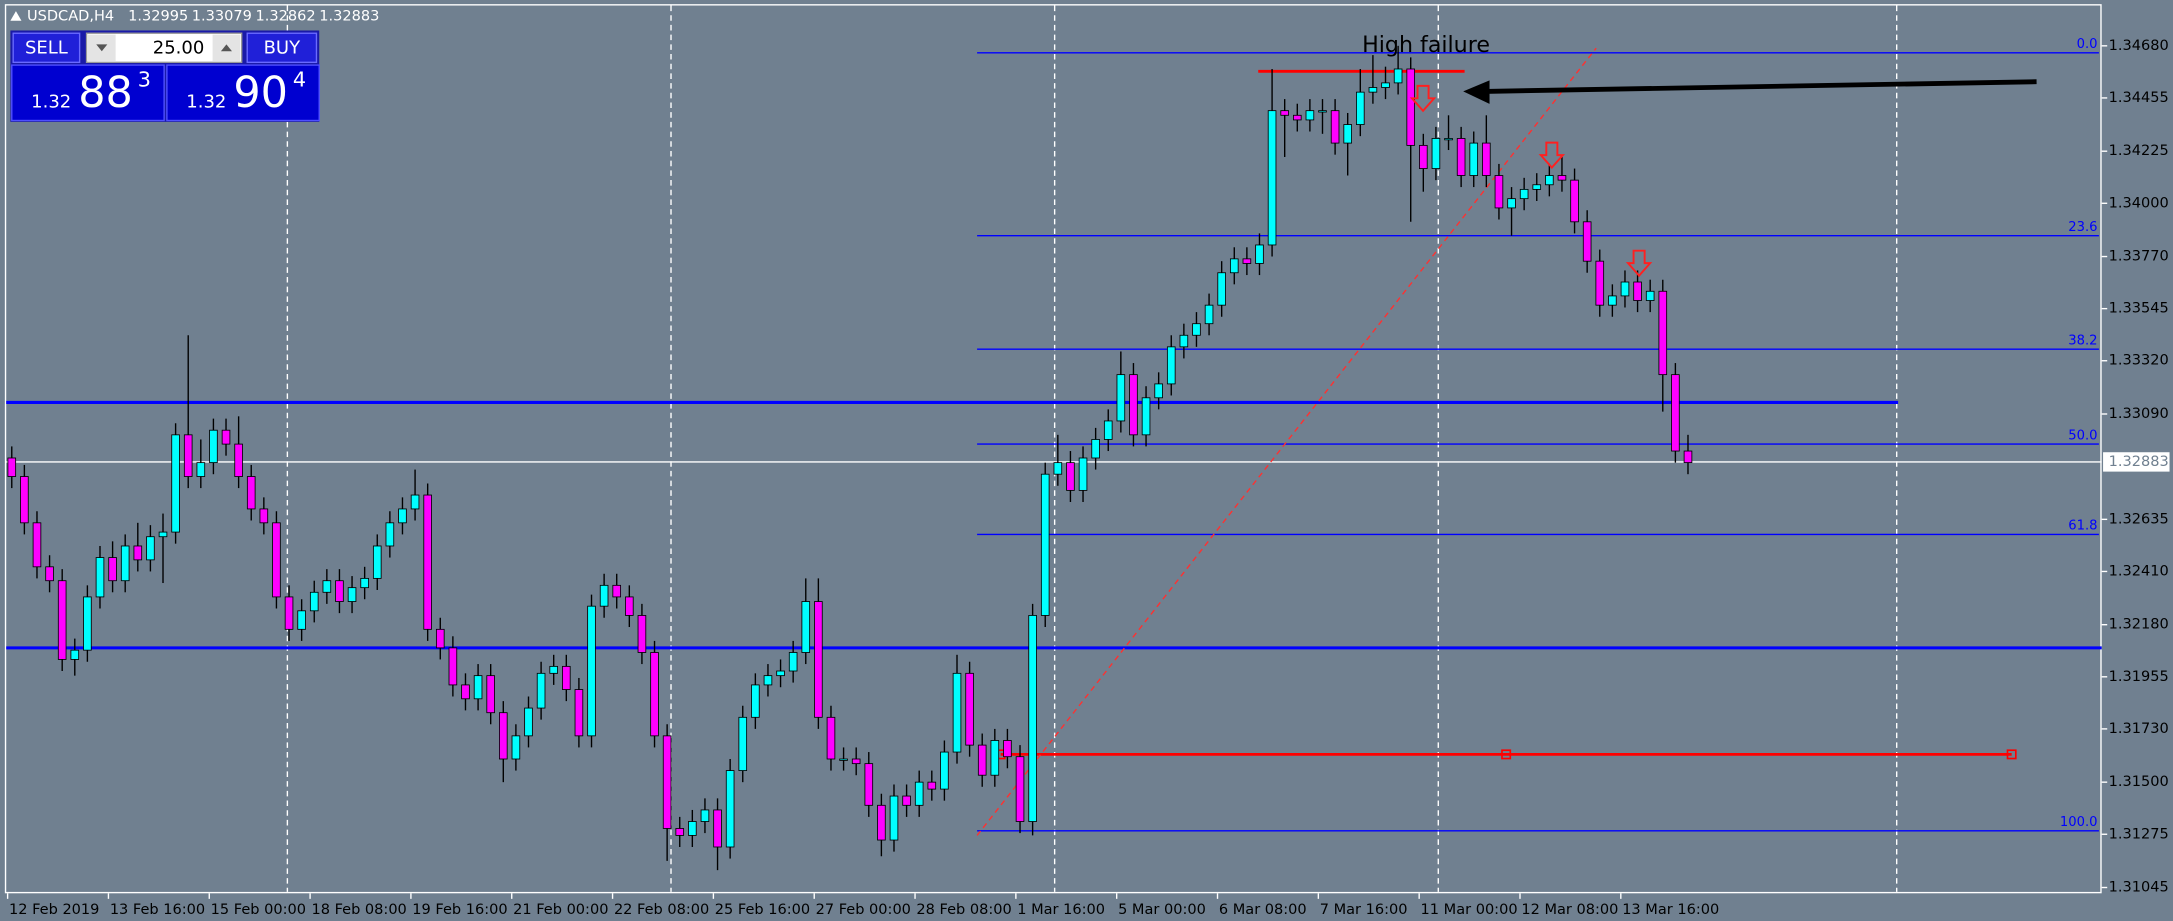 The image size is (2173, 921). I want to click on x-tick-label: 13 Feb 16:00, so click(157, 910).